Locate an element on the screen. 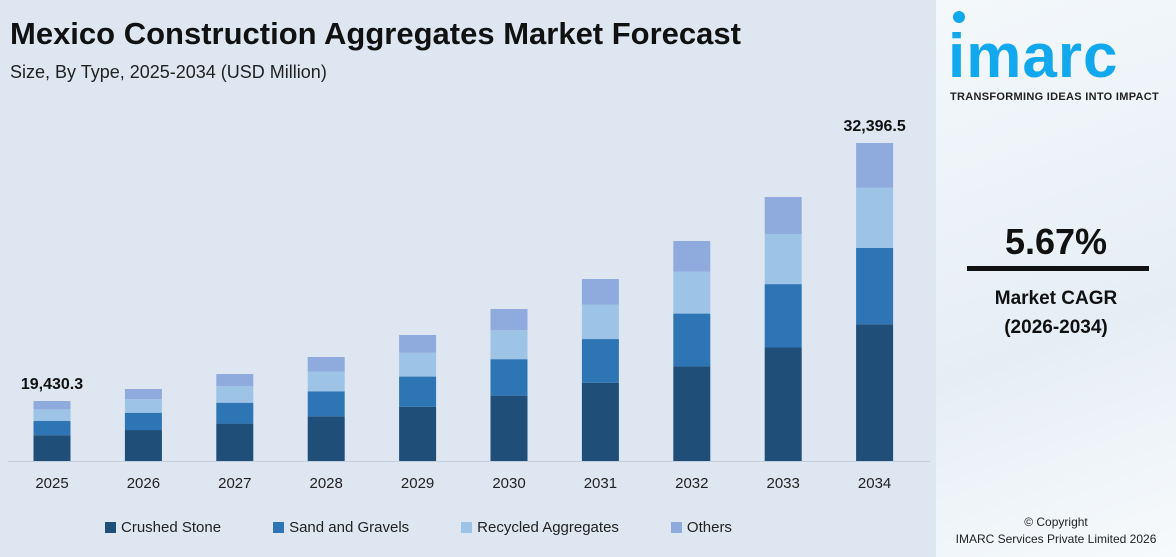 This screenshot has width=1176, height=557. bar-segment-others-2029 is located at coordinates (418, 343).